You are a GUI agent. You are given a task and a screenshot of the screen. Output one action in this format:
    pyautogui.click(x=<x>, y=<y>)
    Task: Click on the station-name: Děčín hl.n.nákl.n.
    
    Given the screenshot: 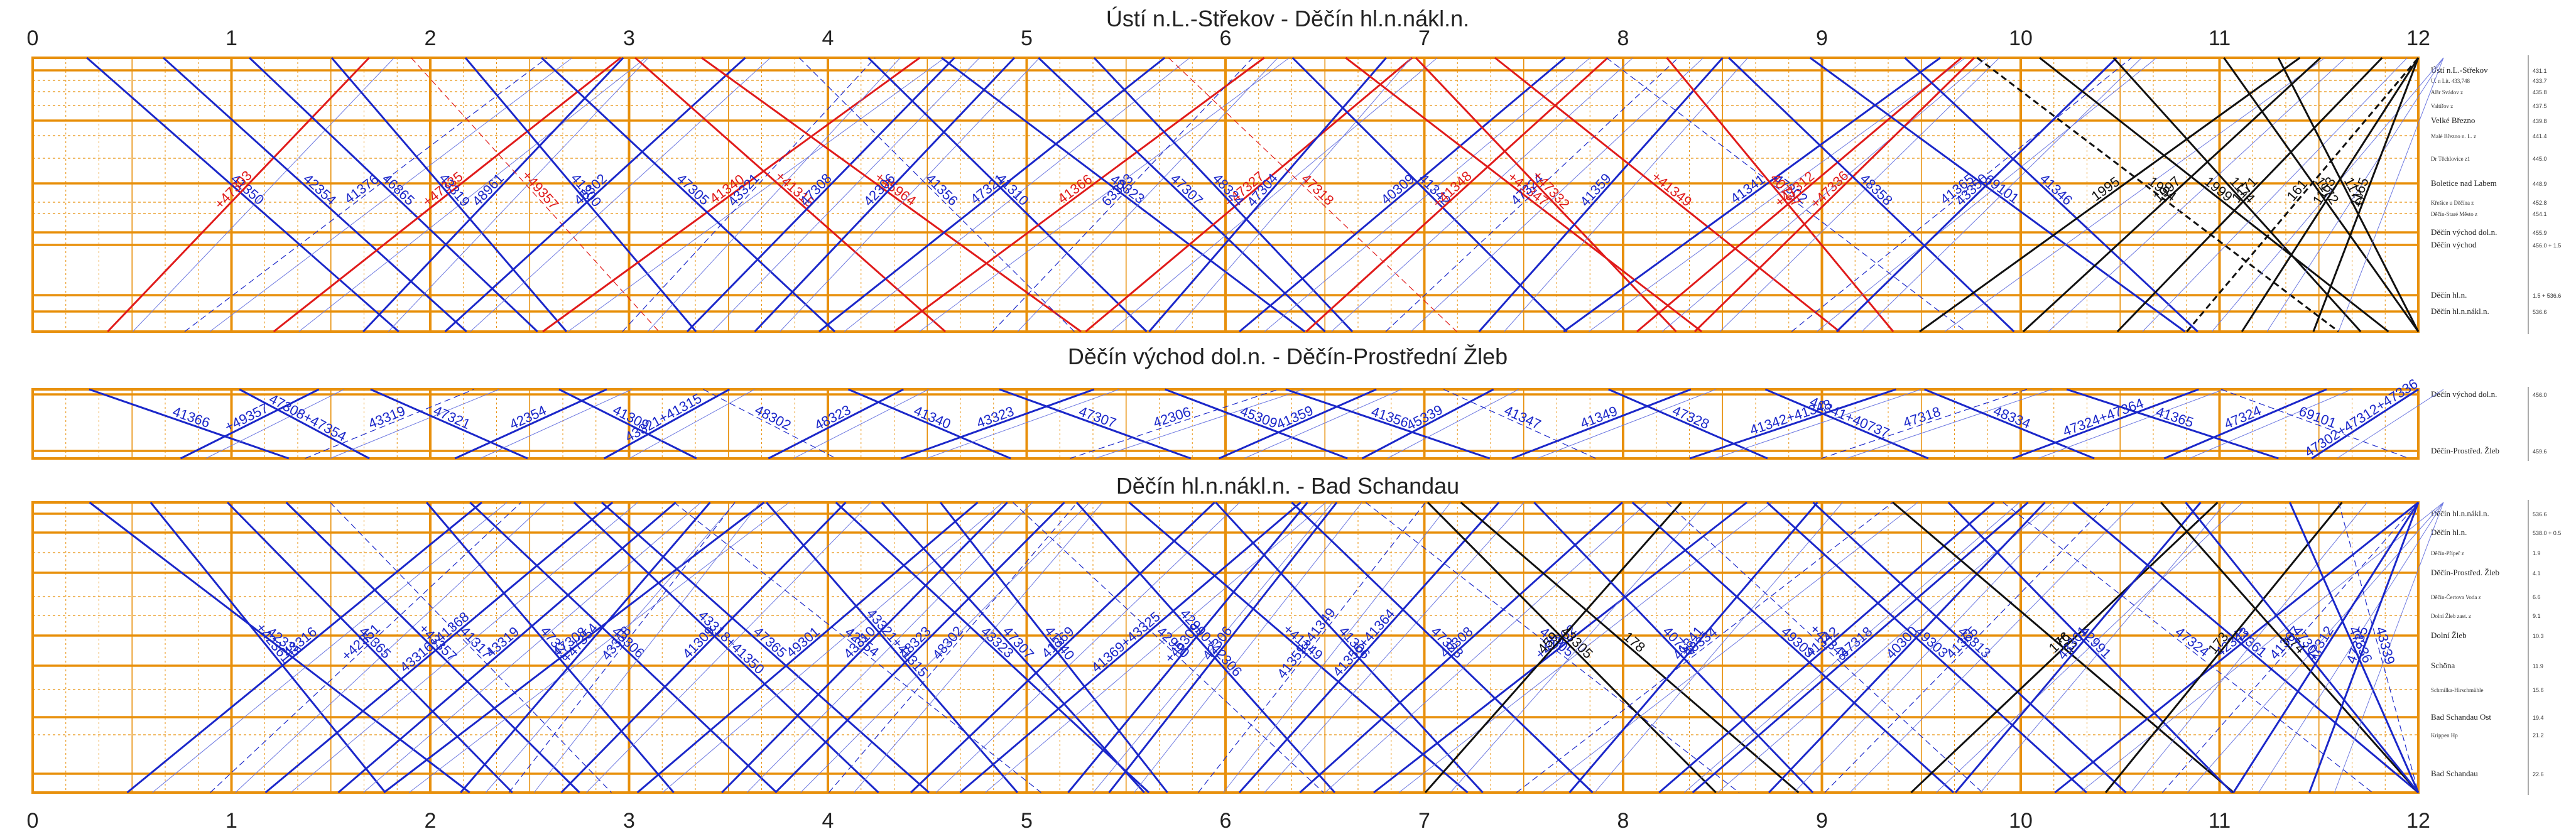 What is the action you would take?
    pyautogui.click(x=2460, y=514)
    